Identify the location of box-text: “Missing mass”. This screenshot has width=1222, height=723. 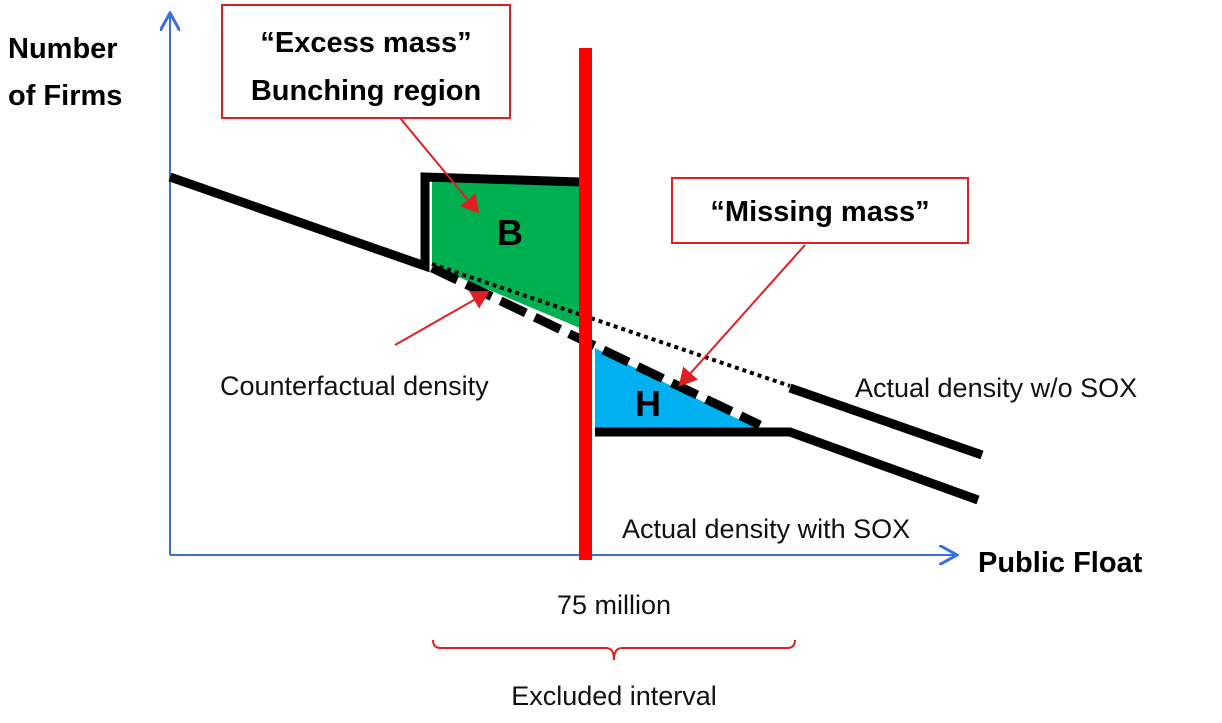
(819, 212).